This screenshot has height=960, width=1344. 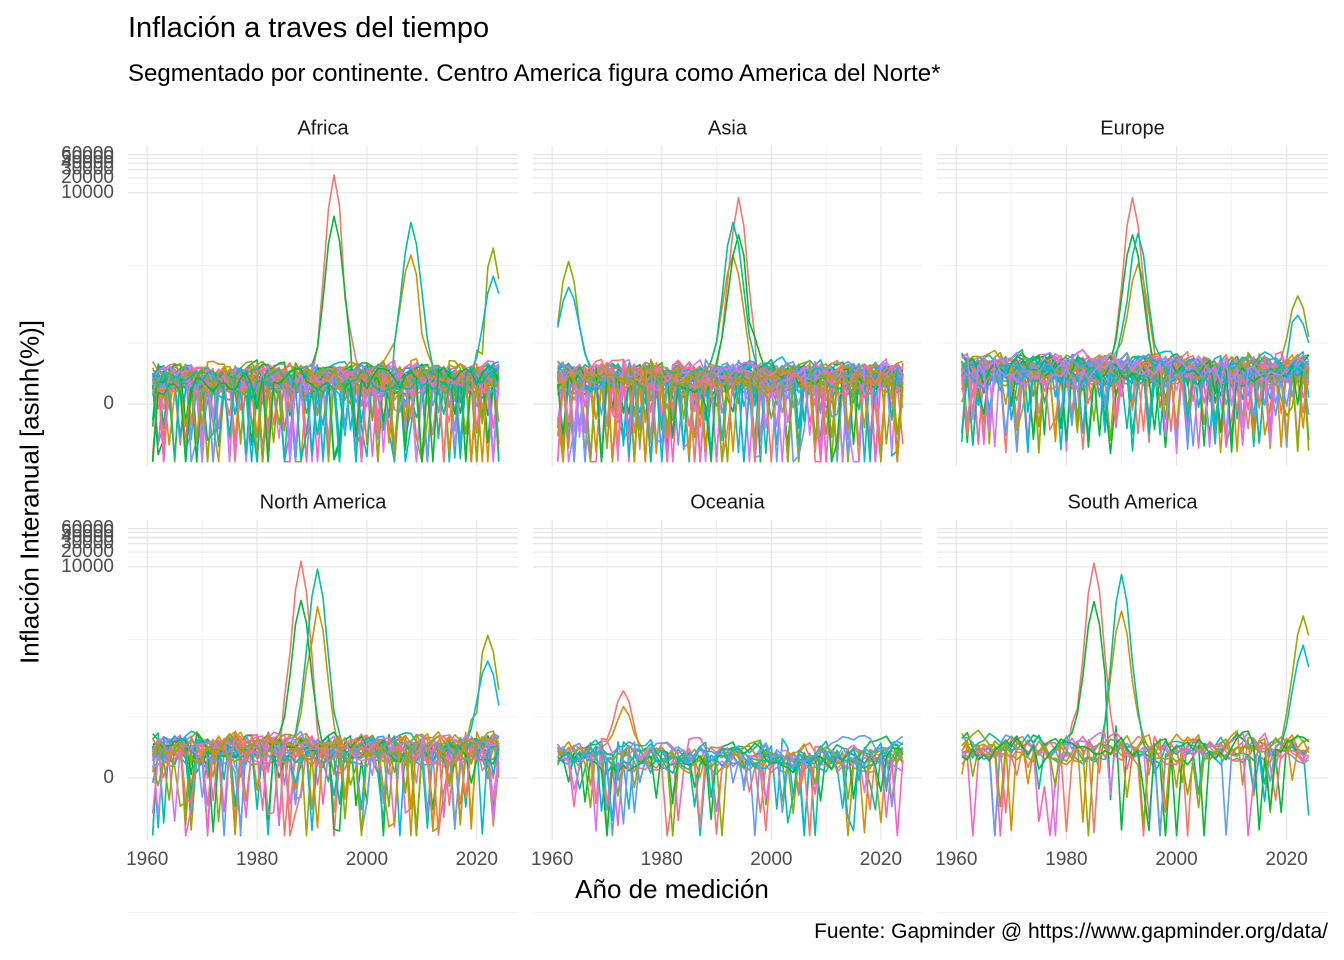 What do you see at coordinates (726, 702) in the screenshot?
I see `facet-oceania: Oceania 1960 1980 2000 2020` at bounding box center [726, 702].